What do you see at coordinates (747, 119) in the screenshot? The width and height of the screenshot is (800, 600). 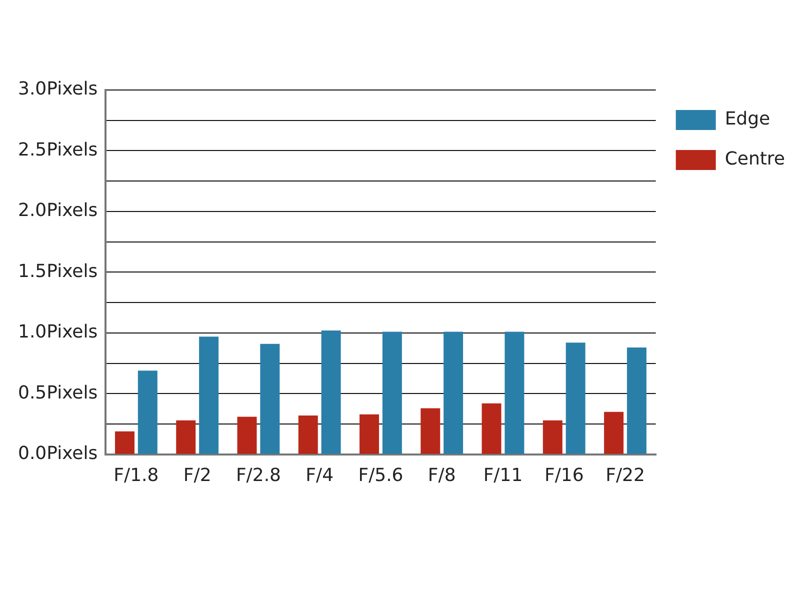 I see `legend-label: Edge` at bounding box center [747, 119].